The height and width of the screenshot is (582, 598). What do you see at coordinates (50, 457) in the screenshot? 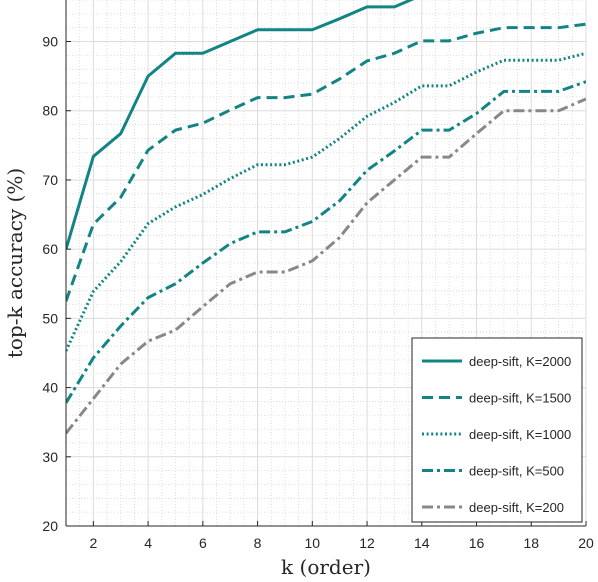
I see `y-tick-label: 30` at bounding box center [50, 457].